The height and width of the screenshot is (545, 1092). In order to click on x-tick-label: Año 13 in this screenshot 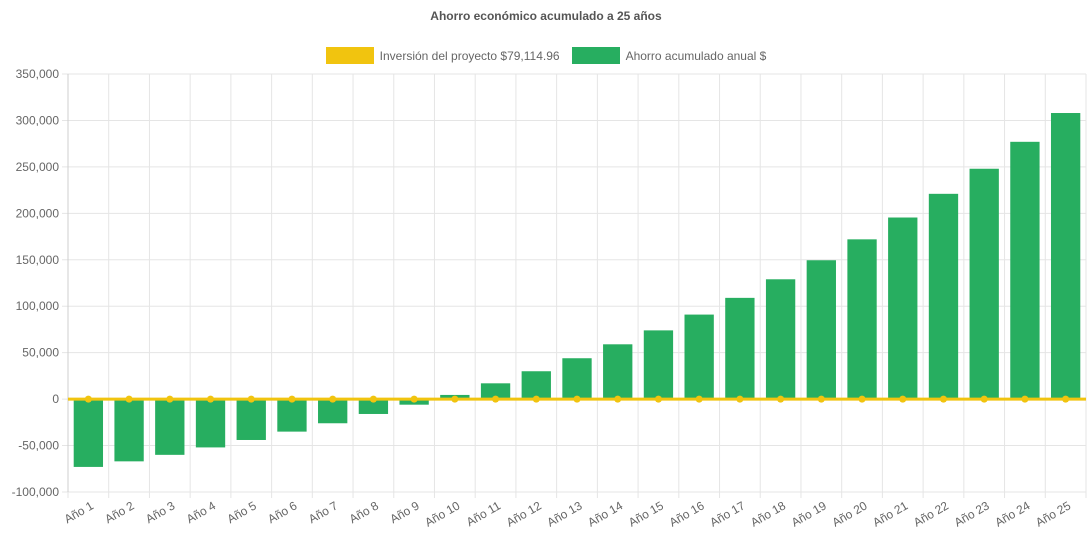, I will do `click(565, 513)`.